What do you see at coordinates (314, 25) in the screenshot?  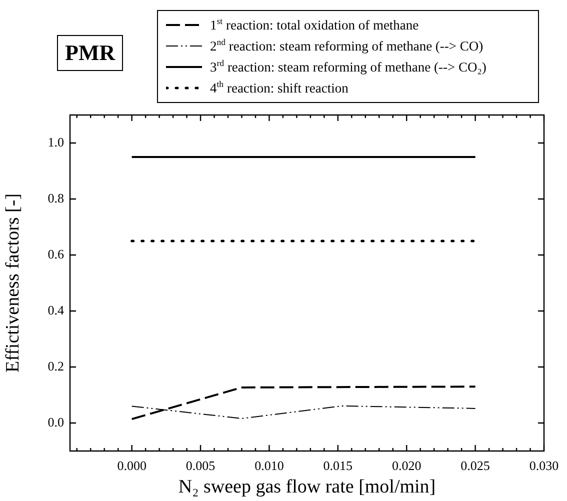 I see `legend-label: 1$^{st}$ reaction: total oxidation of methane` at bounding box center [314, 25].